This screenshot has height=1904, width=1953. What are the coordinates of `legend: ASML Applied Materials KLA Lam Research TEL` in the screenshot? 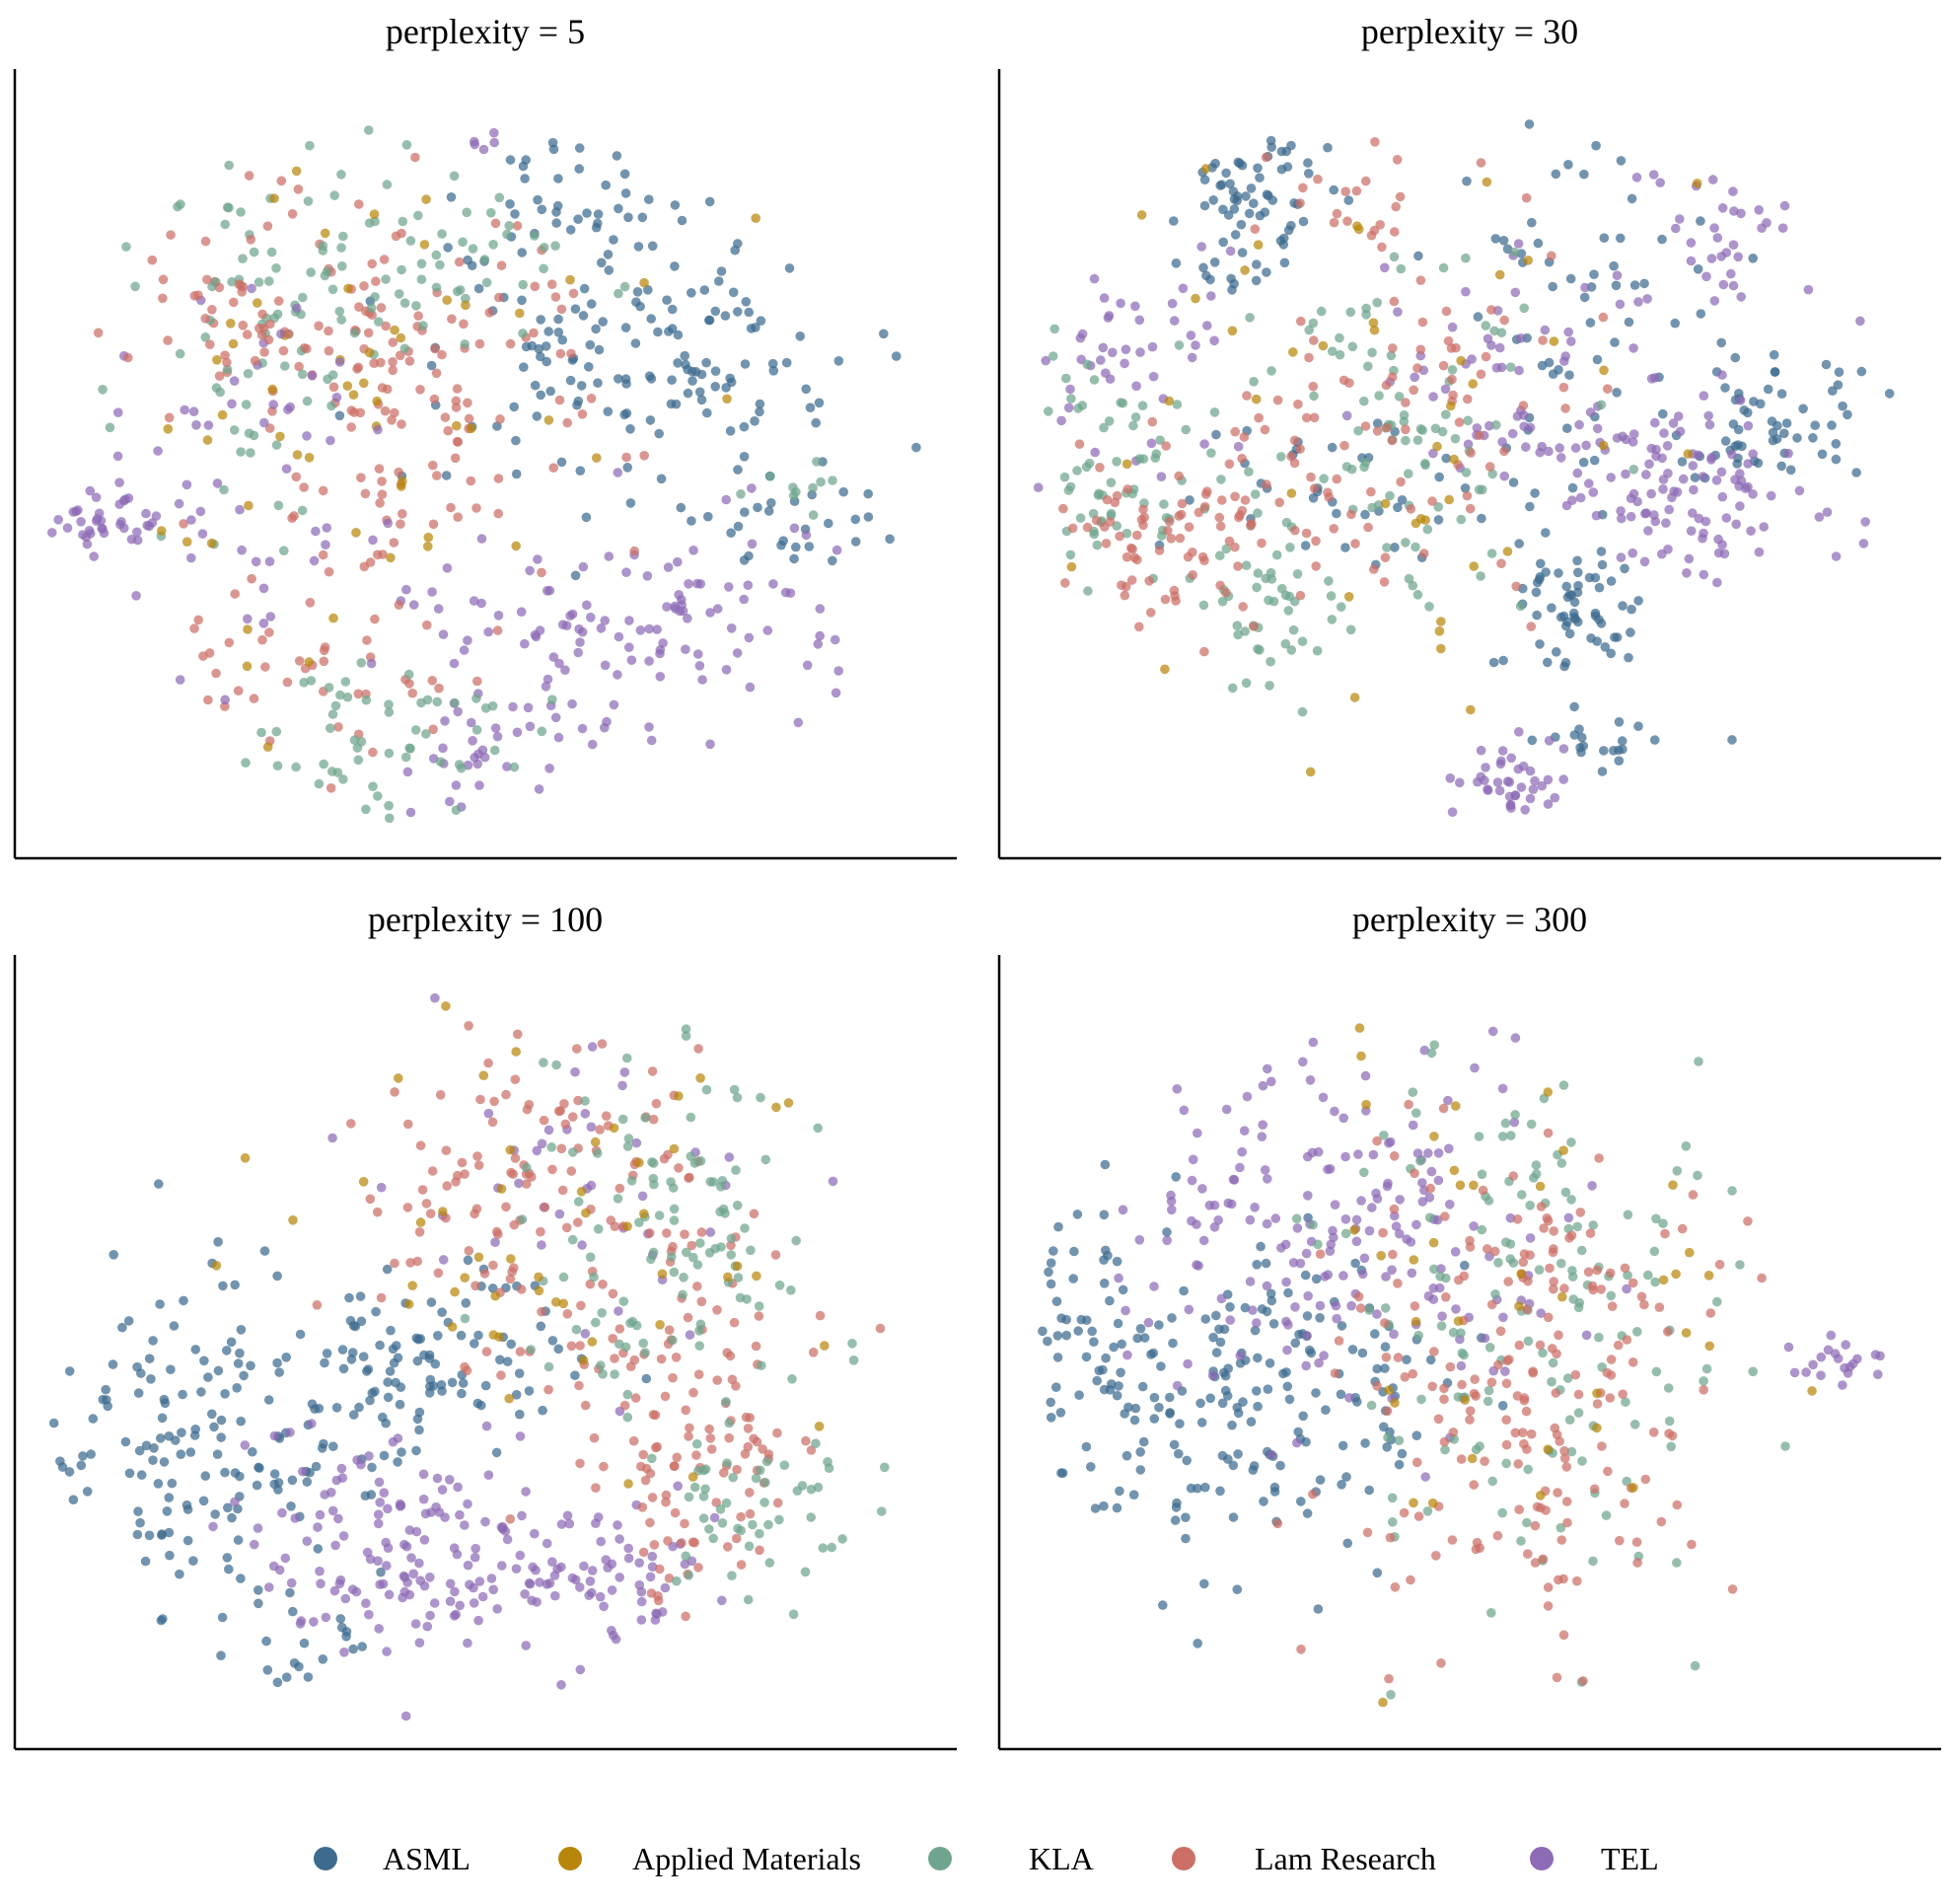 It's located at (986, 1858).